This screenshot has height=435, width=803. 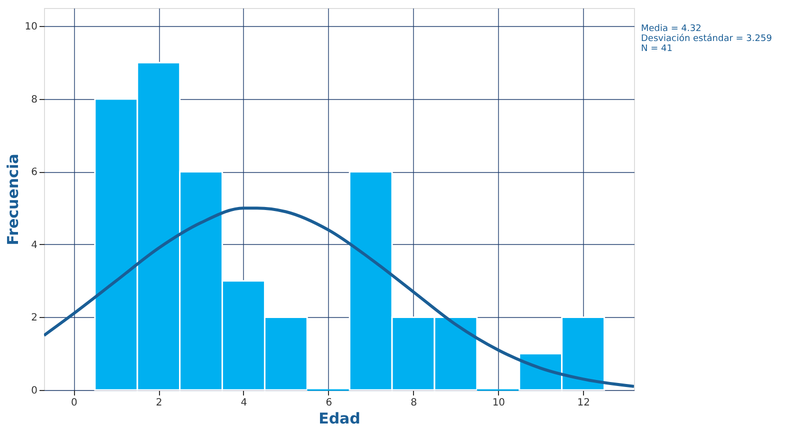 What do you see at coordinates (34, 318) in the screenshot?
I see `y-tick-label: 2` at bounding box center [34, 318].